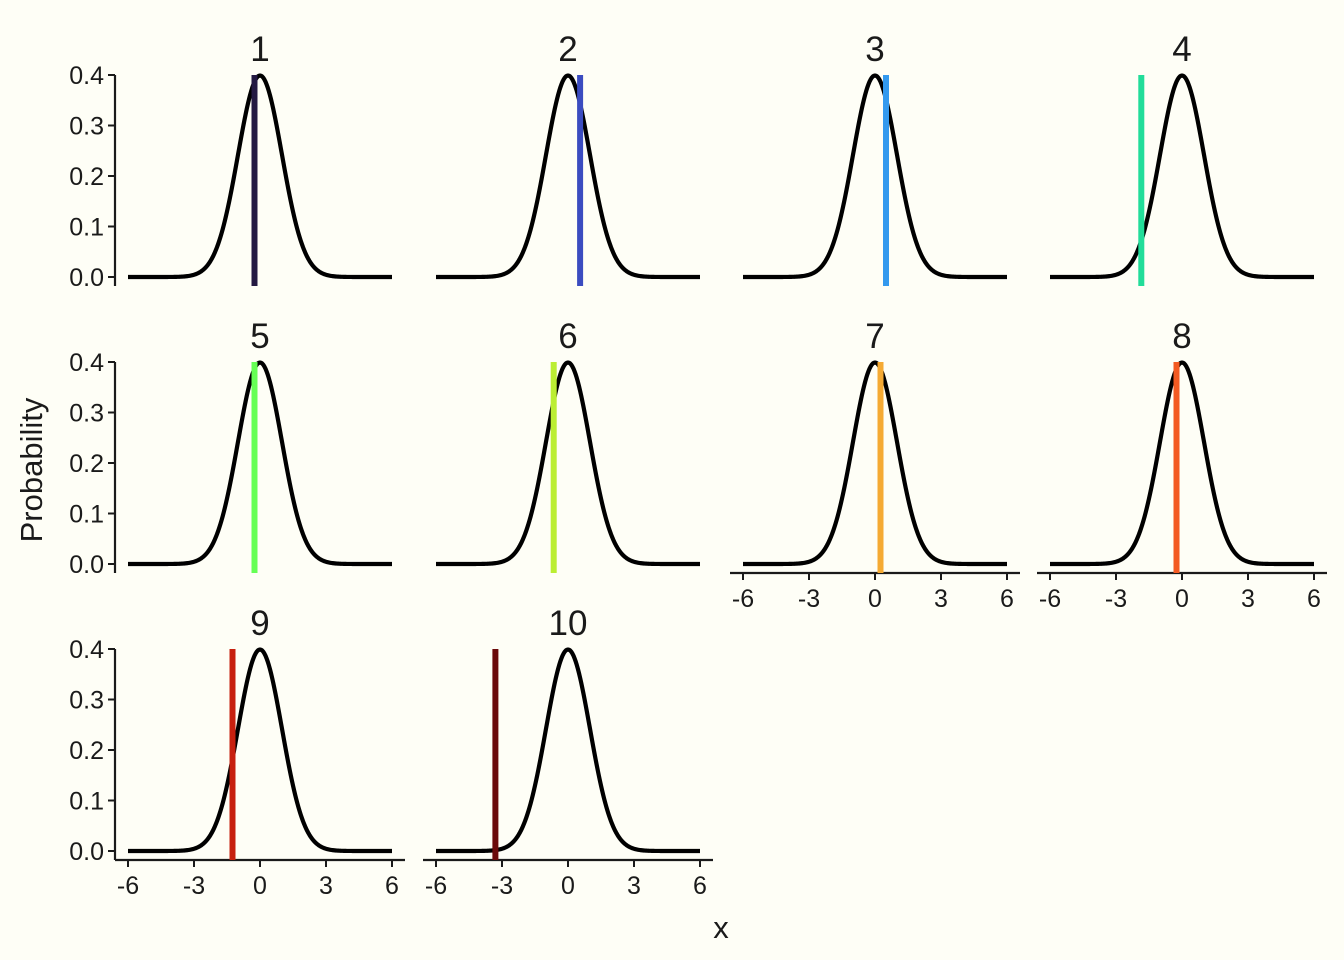  I want to click on panel-4: 4, so click(1182, 158).